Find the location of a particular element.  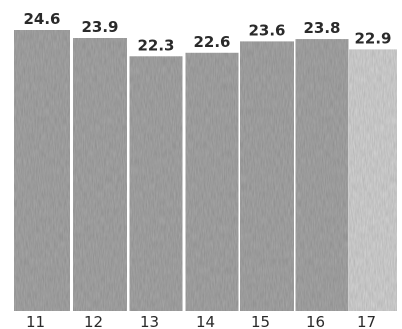

data-label-17: 22.9 is located at coordinates (372, 38).